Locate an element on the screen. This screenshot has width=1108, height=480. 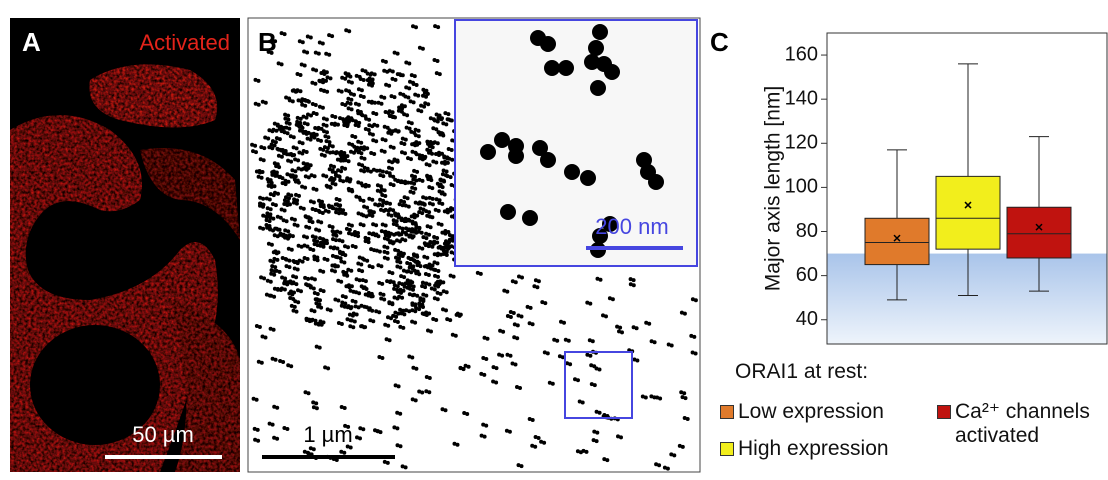
scale-bar-label: 1 µm is located at coordinates (327, 434).